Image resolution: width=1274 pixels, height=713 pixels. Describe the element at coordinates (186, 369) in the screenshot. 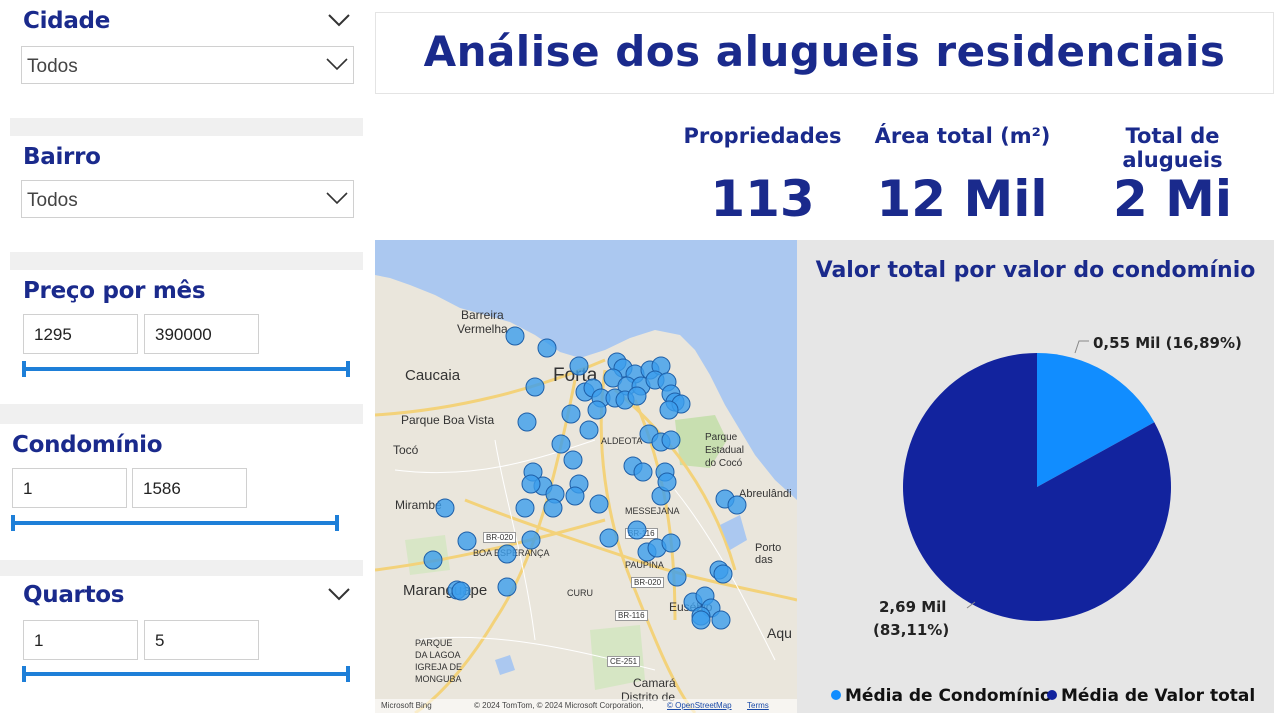

I see `preco-slider-track` at that location.